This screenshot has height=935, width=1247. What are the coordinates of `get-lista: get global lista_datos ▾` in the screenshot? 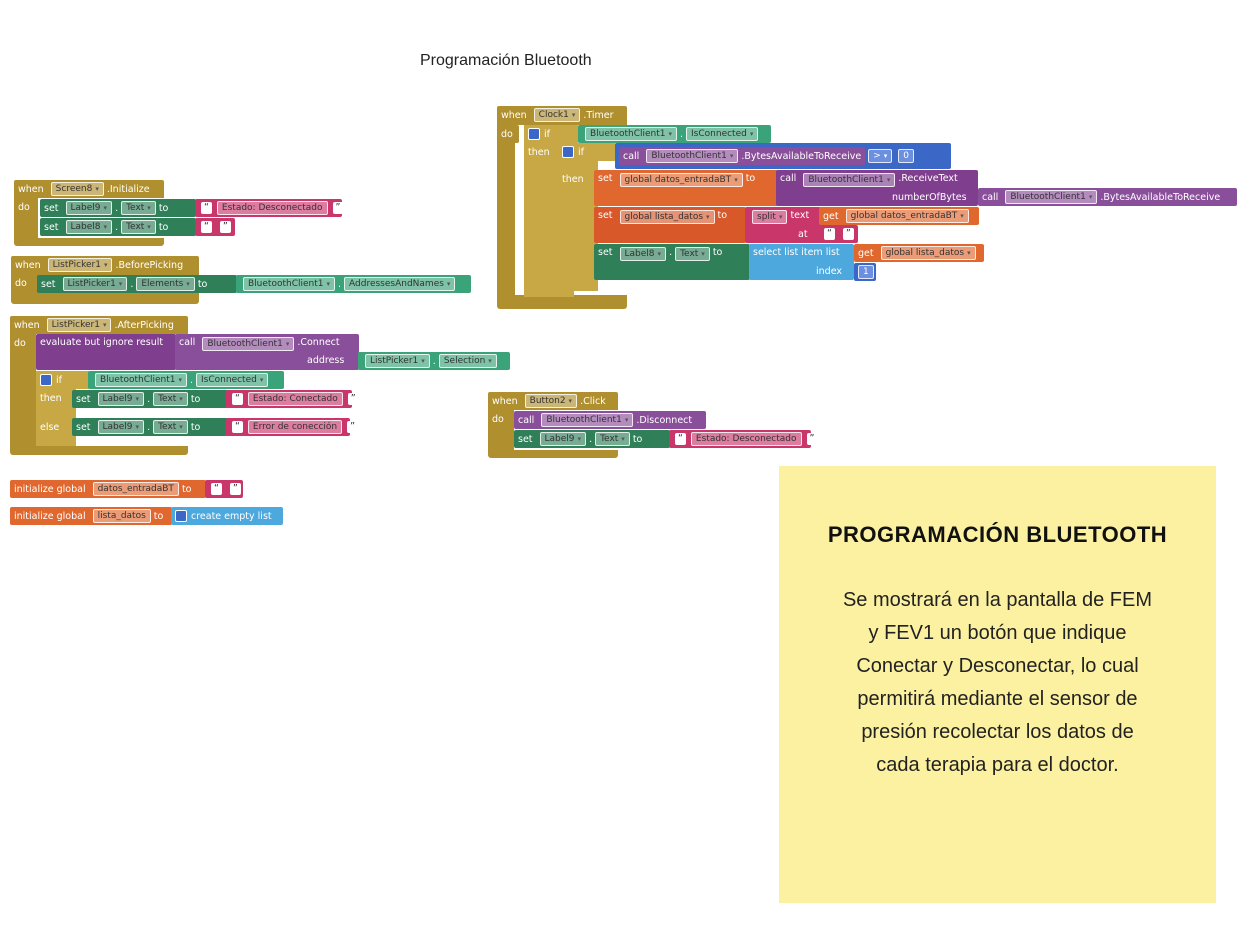 It's located at (919, 253).